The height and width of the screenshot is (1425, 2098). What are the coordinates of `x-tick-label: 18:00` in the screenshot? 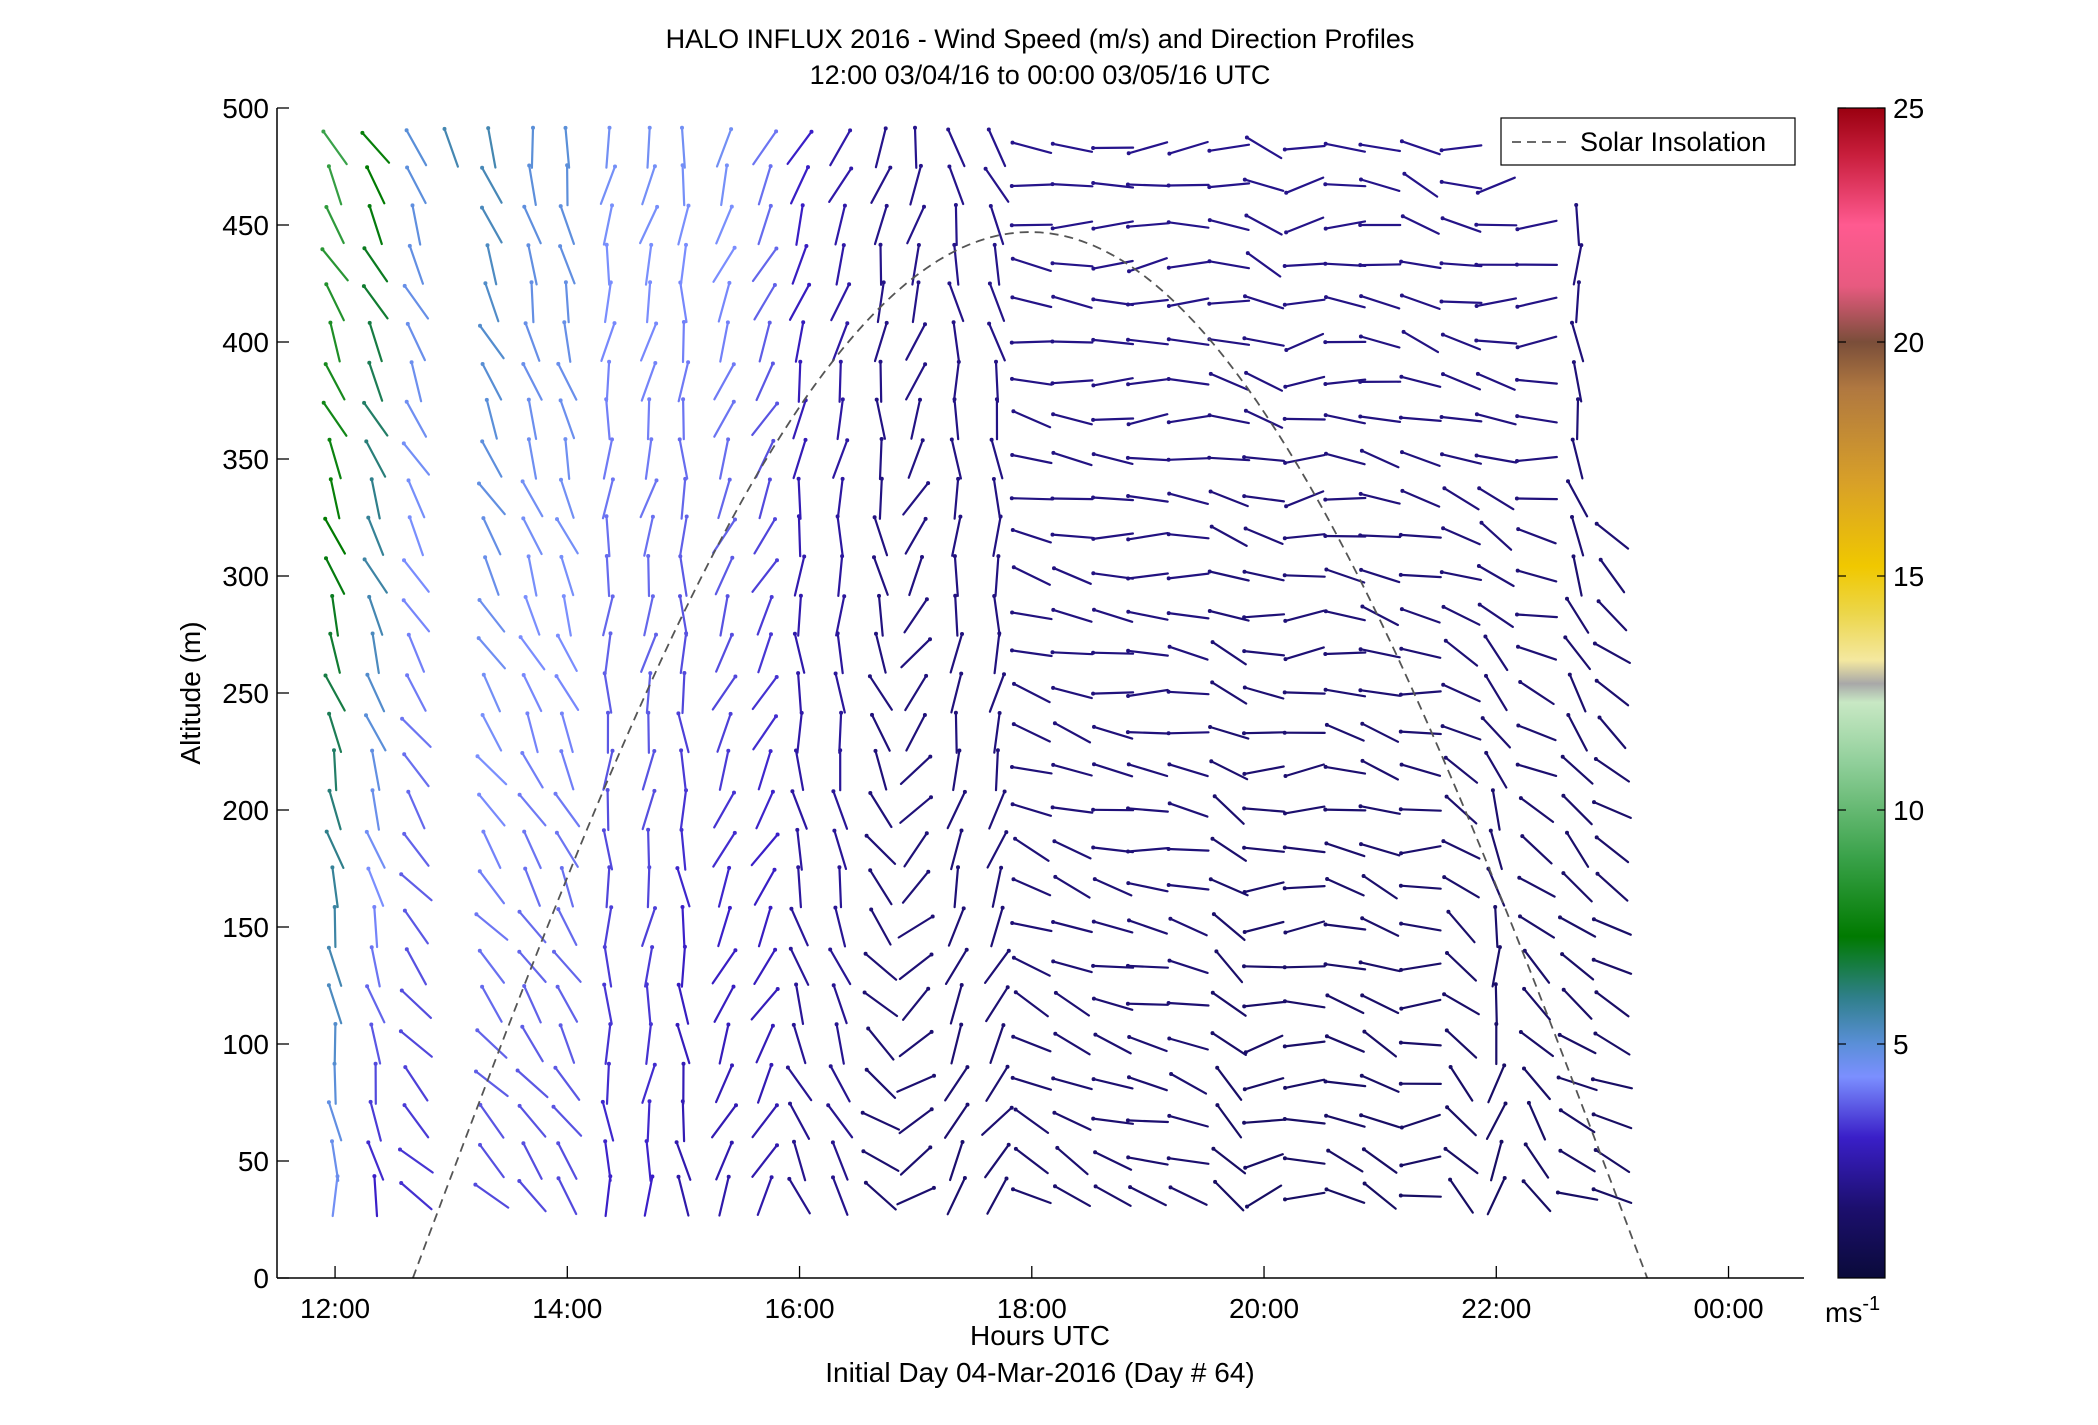 It's located at (1032, 1308).